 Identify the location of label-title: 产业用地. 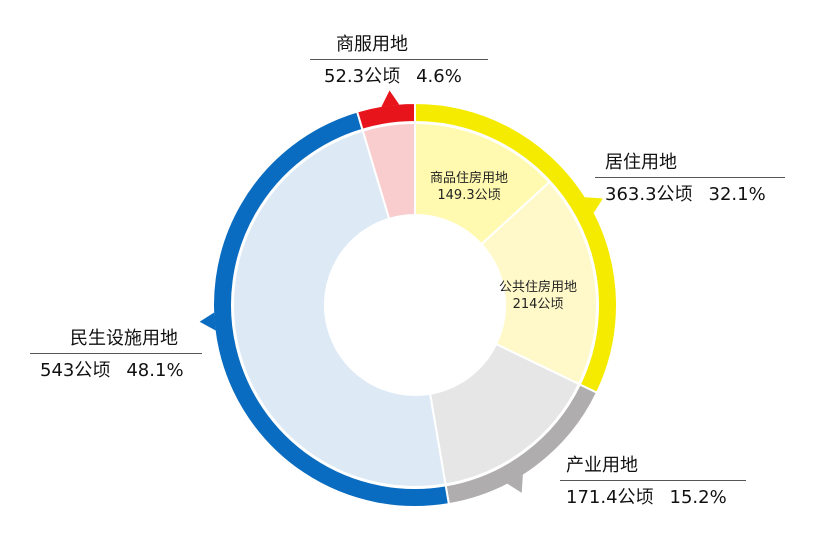
(602, 465).